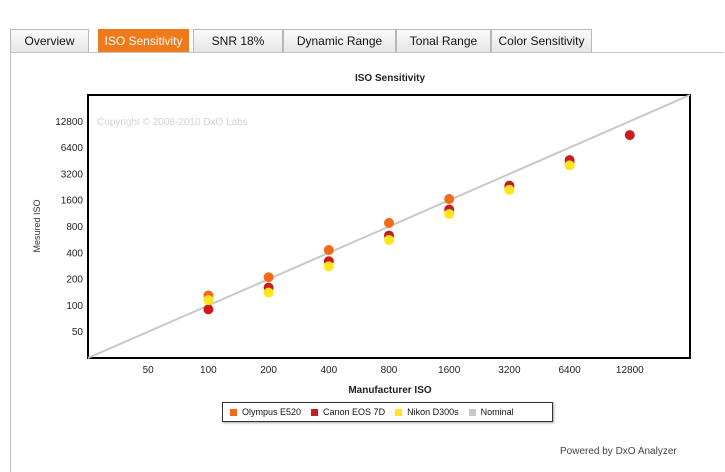  Describe the element at coordinates (272, 412) in the screenshot. I see `legend-label: Olympus E520` at that location.